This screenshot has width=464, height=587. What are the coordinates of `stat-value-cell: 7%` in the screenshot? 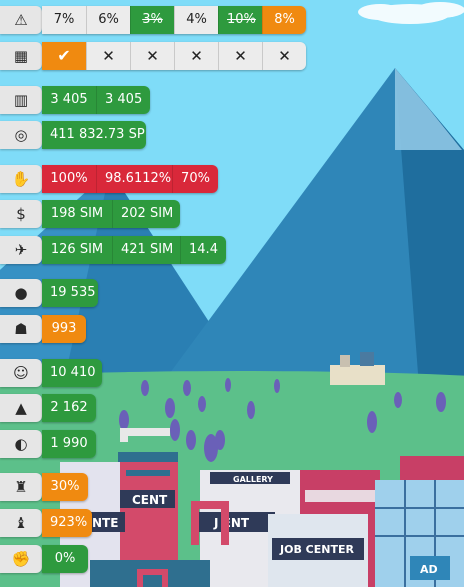 It's located at (64, 20).